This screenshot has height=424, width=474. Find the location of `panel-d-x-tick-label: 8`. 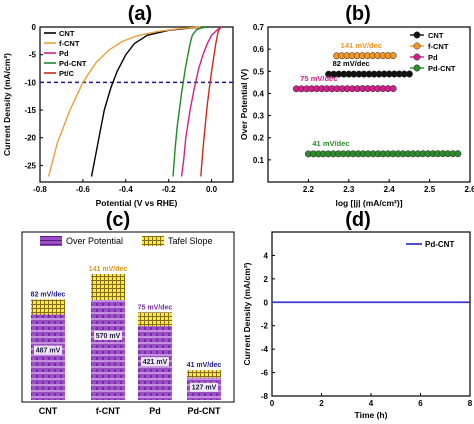

panel-d-x-tick-label: 8 is located at coordinates (470, 403).